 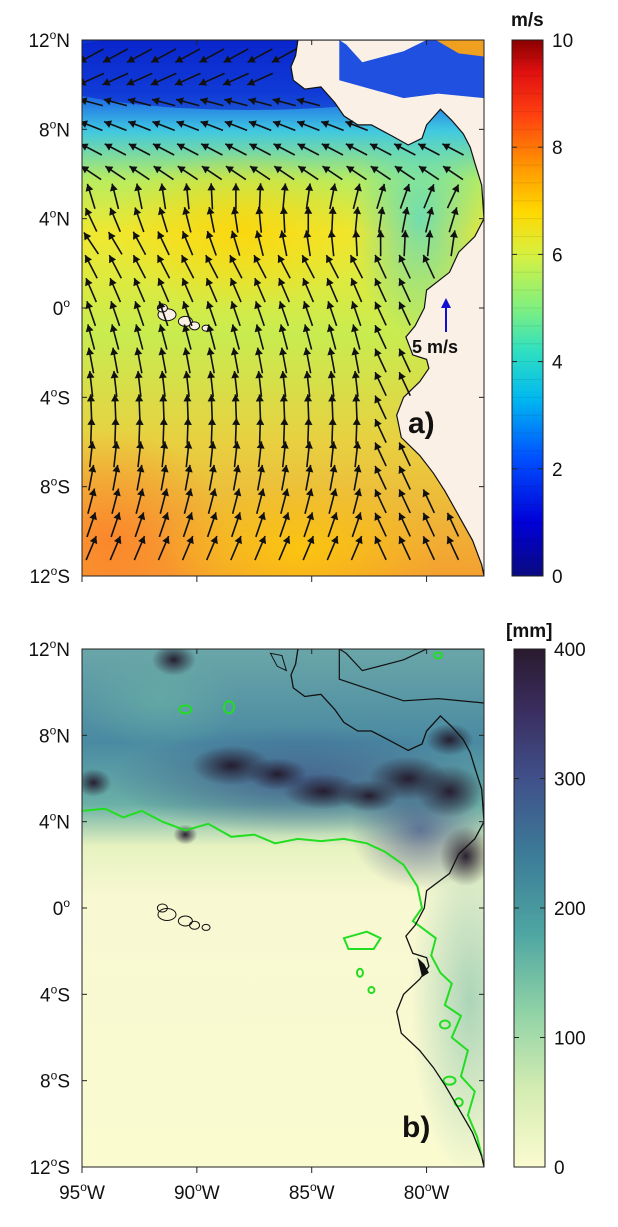 What do you see at coordinates (82, 1192) in the screenshot?
I see `lon-label: 95oW` at bounding box center [82, 1192].